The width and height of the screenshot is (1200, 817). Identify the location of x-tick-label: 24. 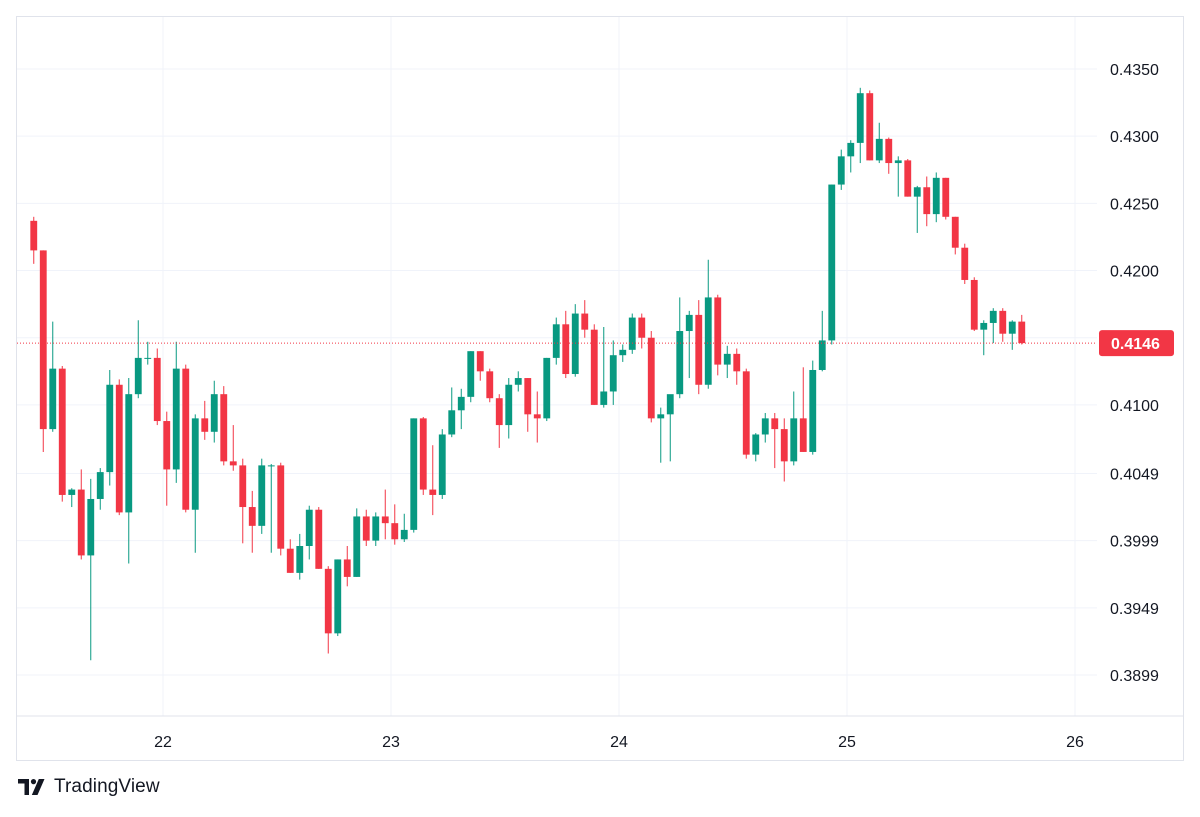
(619, 742).